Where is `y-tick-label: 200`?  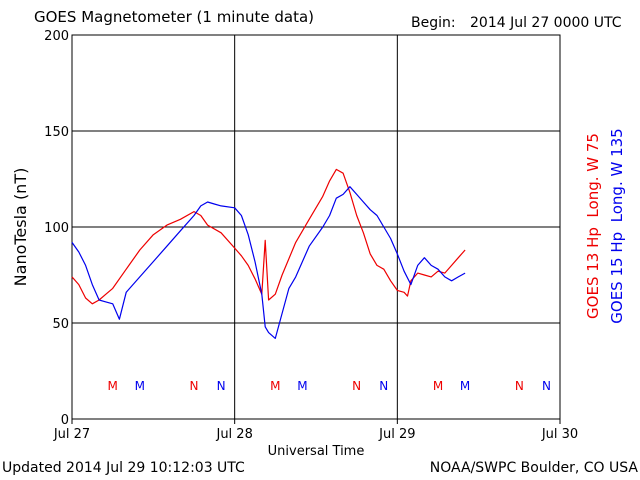 y-tick-label: 200 is located at coordinates (56, 36).